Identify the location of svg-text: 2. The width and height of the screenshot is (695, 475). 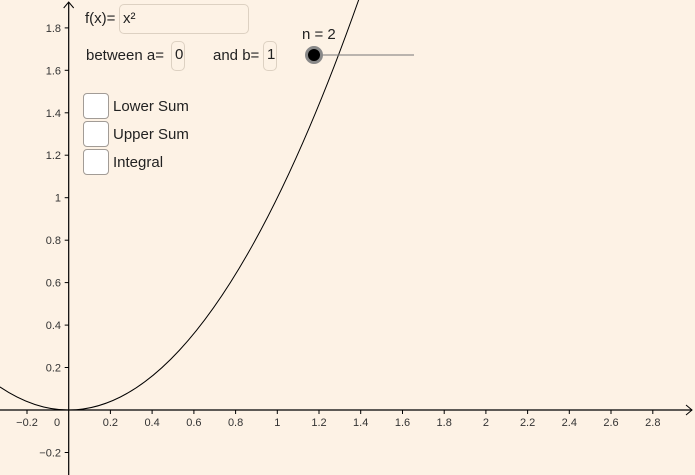
(486, 423).